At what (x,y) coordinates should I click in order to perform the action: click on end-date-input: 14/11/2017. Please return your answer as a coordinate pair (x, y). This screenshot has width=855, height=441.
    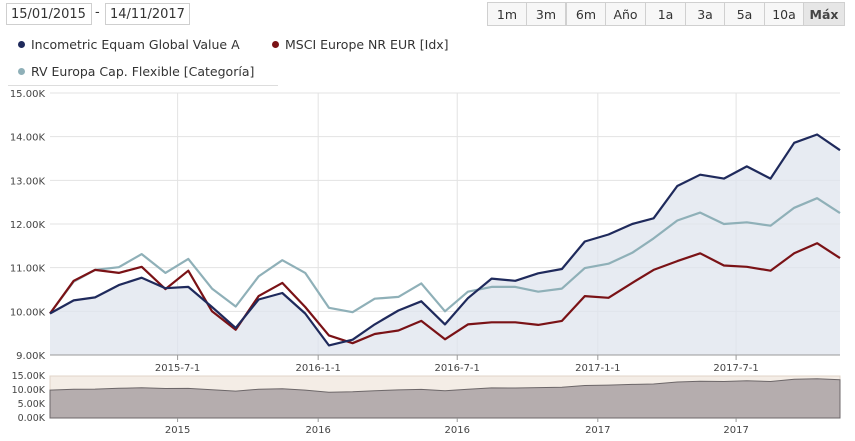
    Looking at the image, I should click on (147, 14).